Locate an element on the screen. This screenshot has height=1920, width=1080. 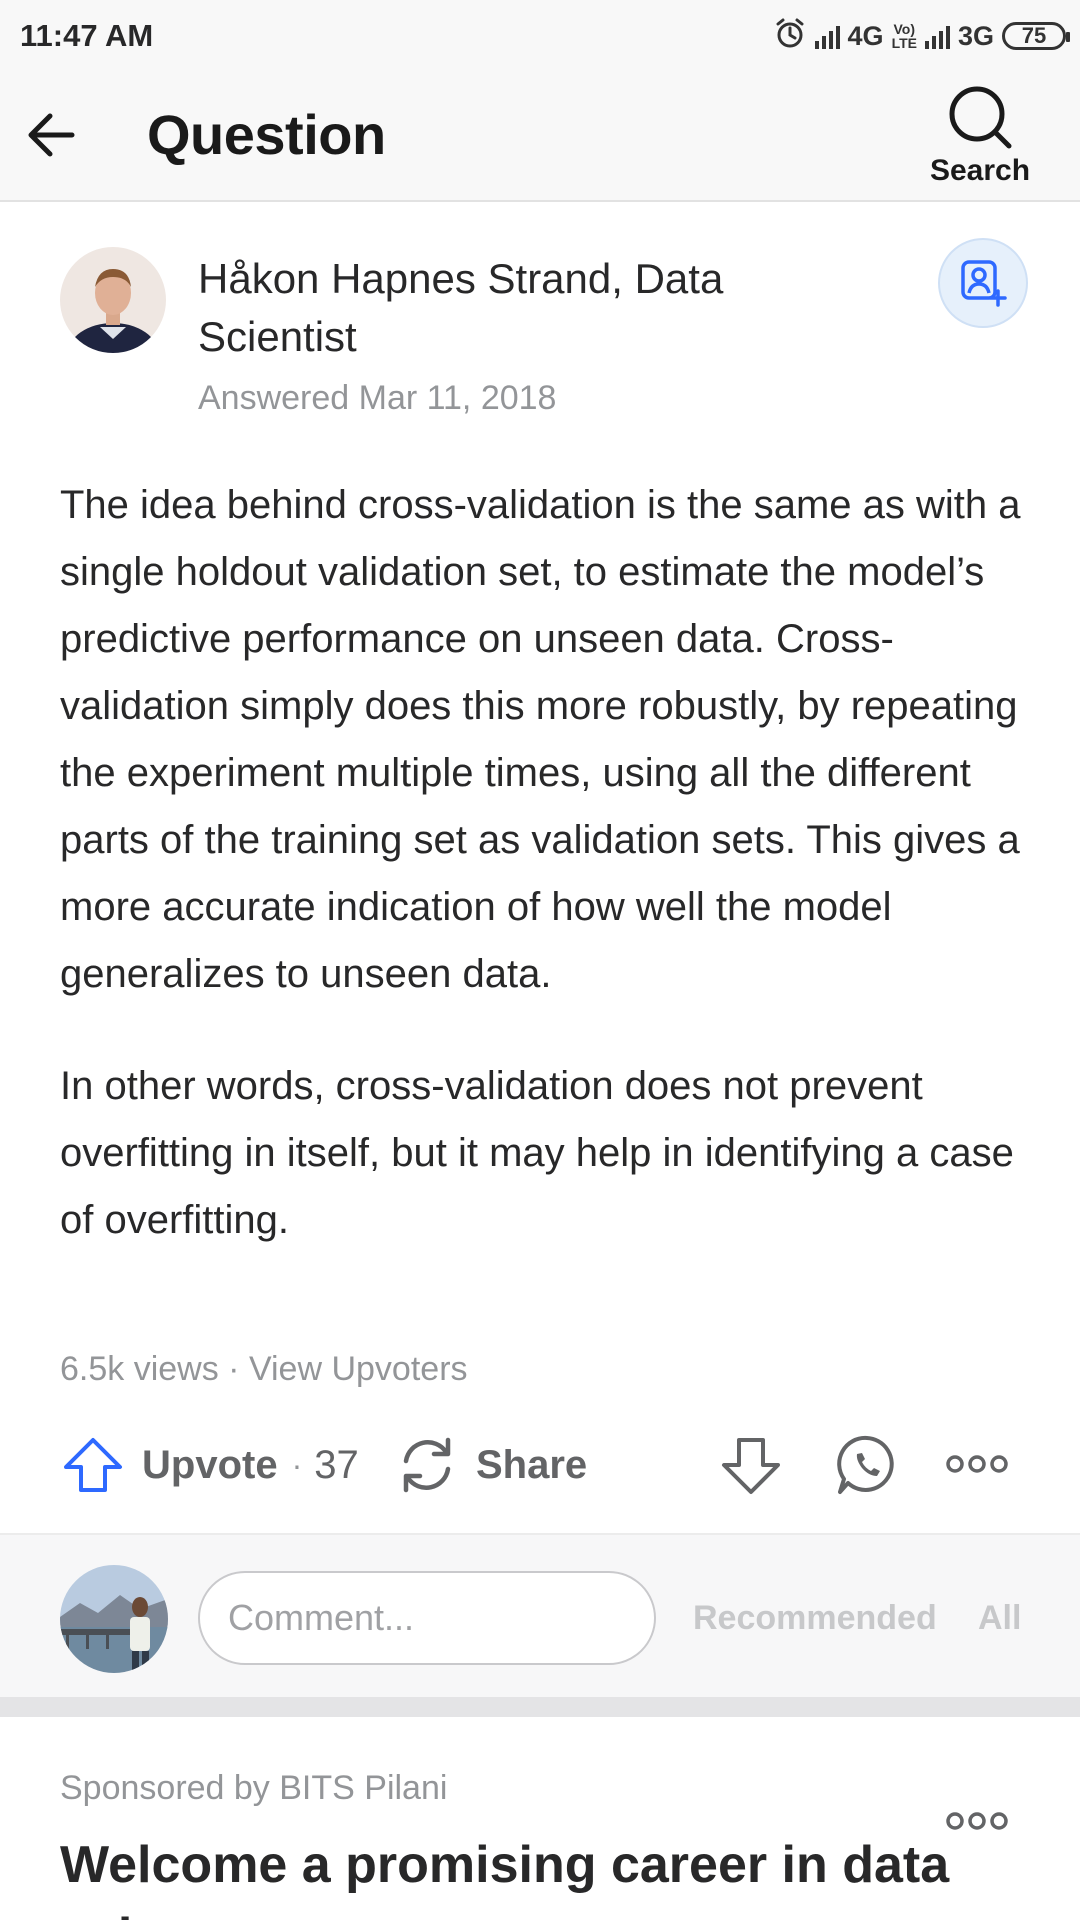
downvote-arrow-icon is located at coordinates (751, 1466).